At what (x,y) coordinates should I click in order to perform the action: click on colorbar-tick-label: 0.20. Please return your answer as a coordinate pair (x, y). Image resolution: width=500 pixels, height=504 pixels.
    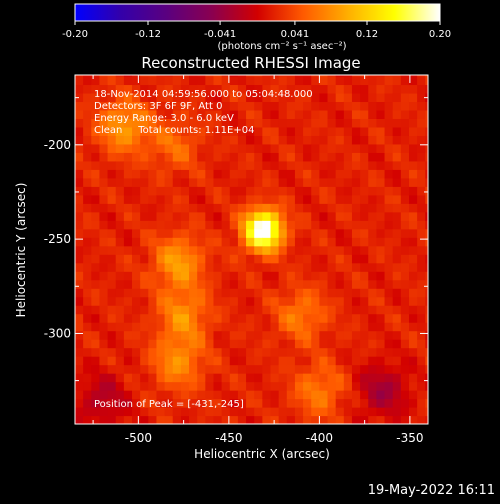
    Looking at the image, I should click on (440, 34).